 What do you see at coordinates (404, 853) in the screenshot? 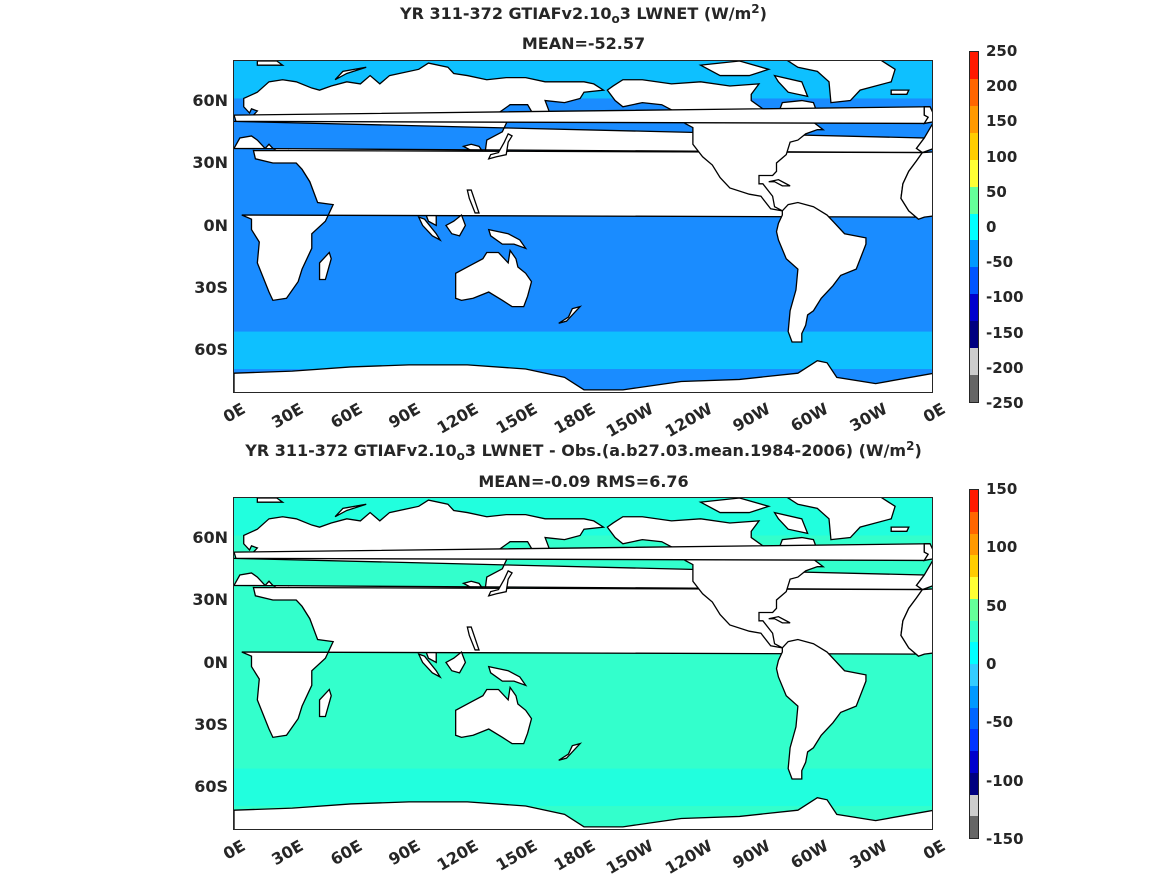
I see `lon-label: 90E` at bounding box center [404, 853].